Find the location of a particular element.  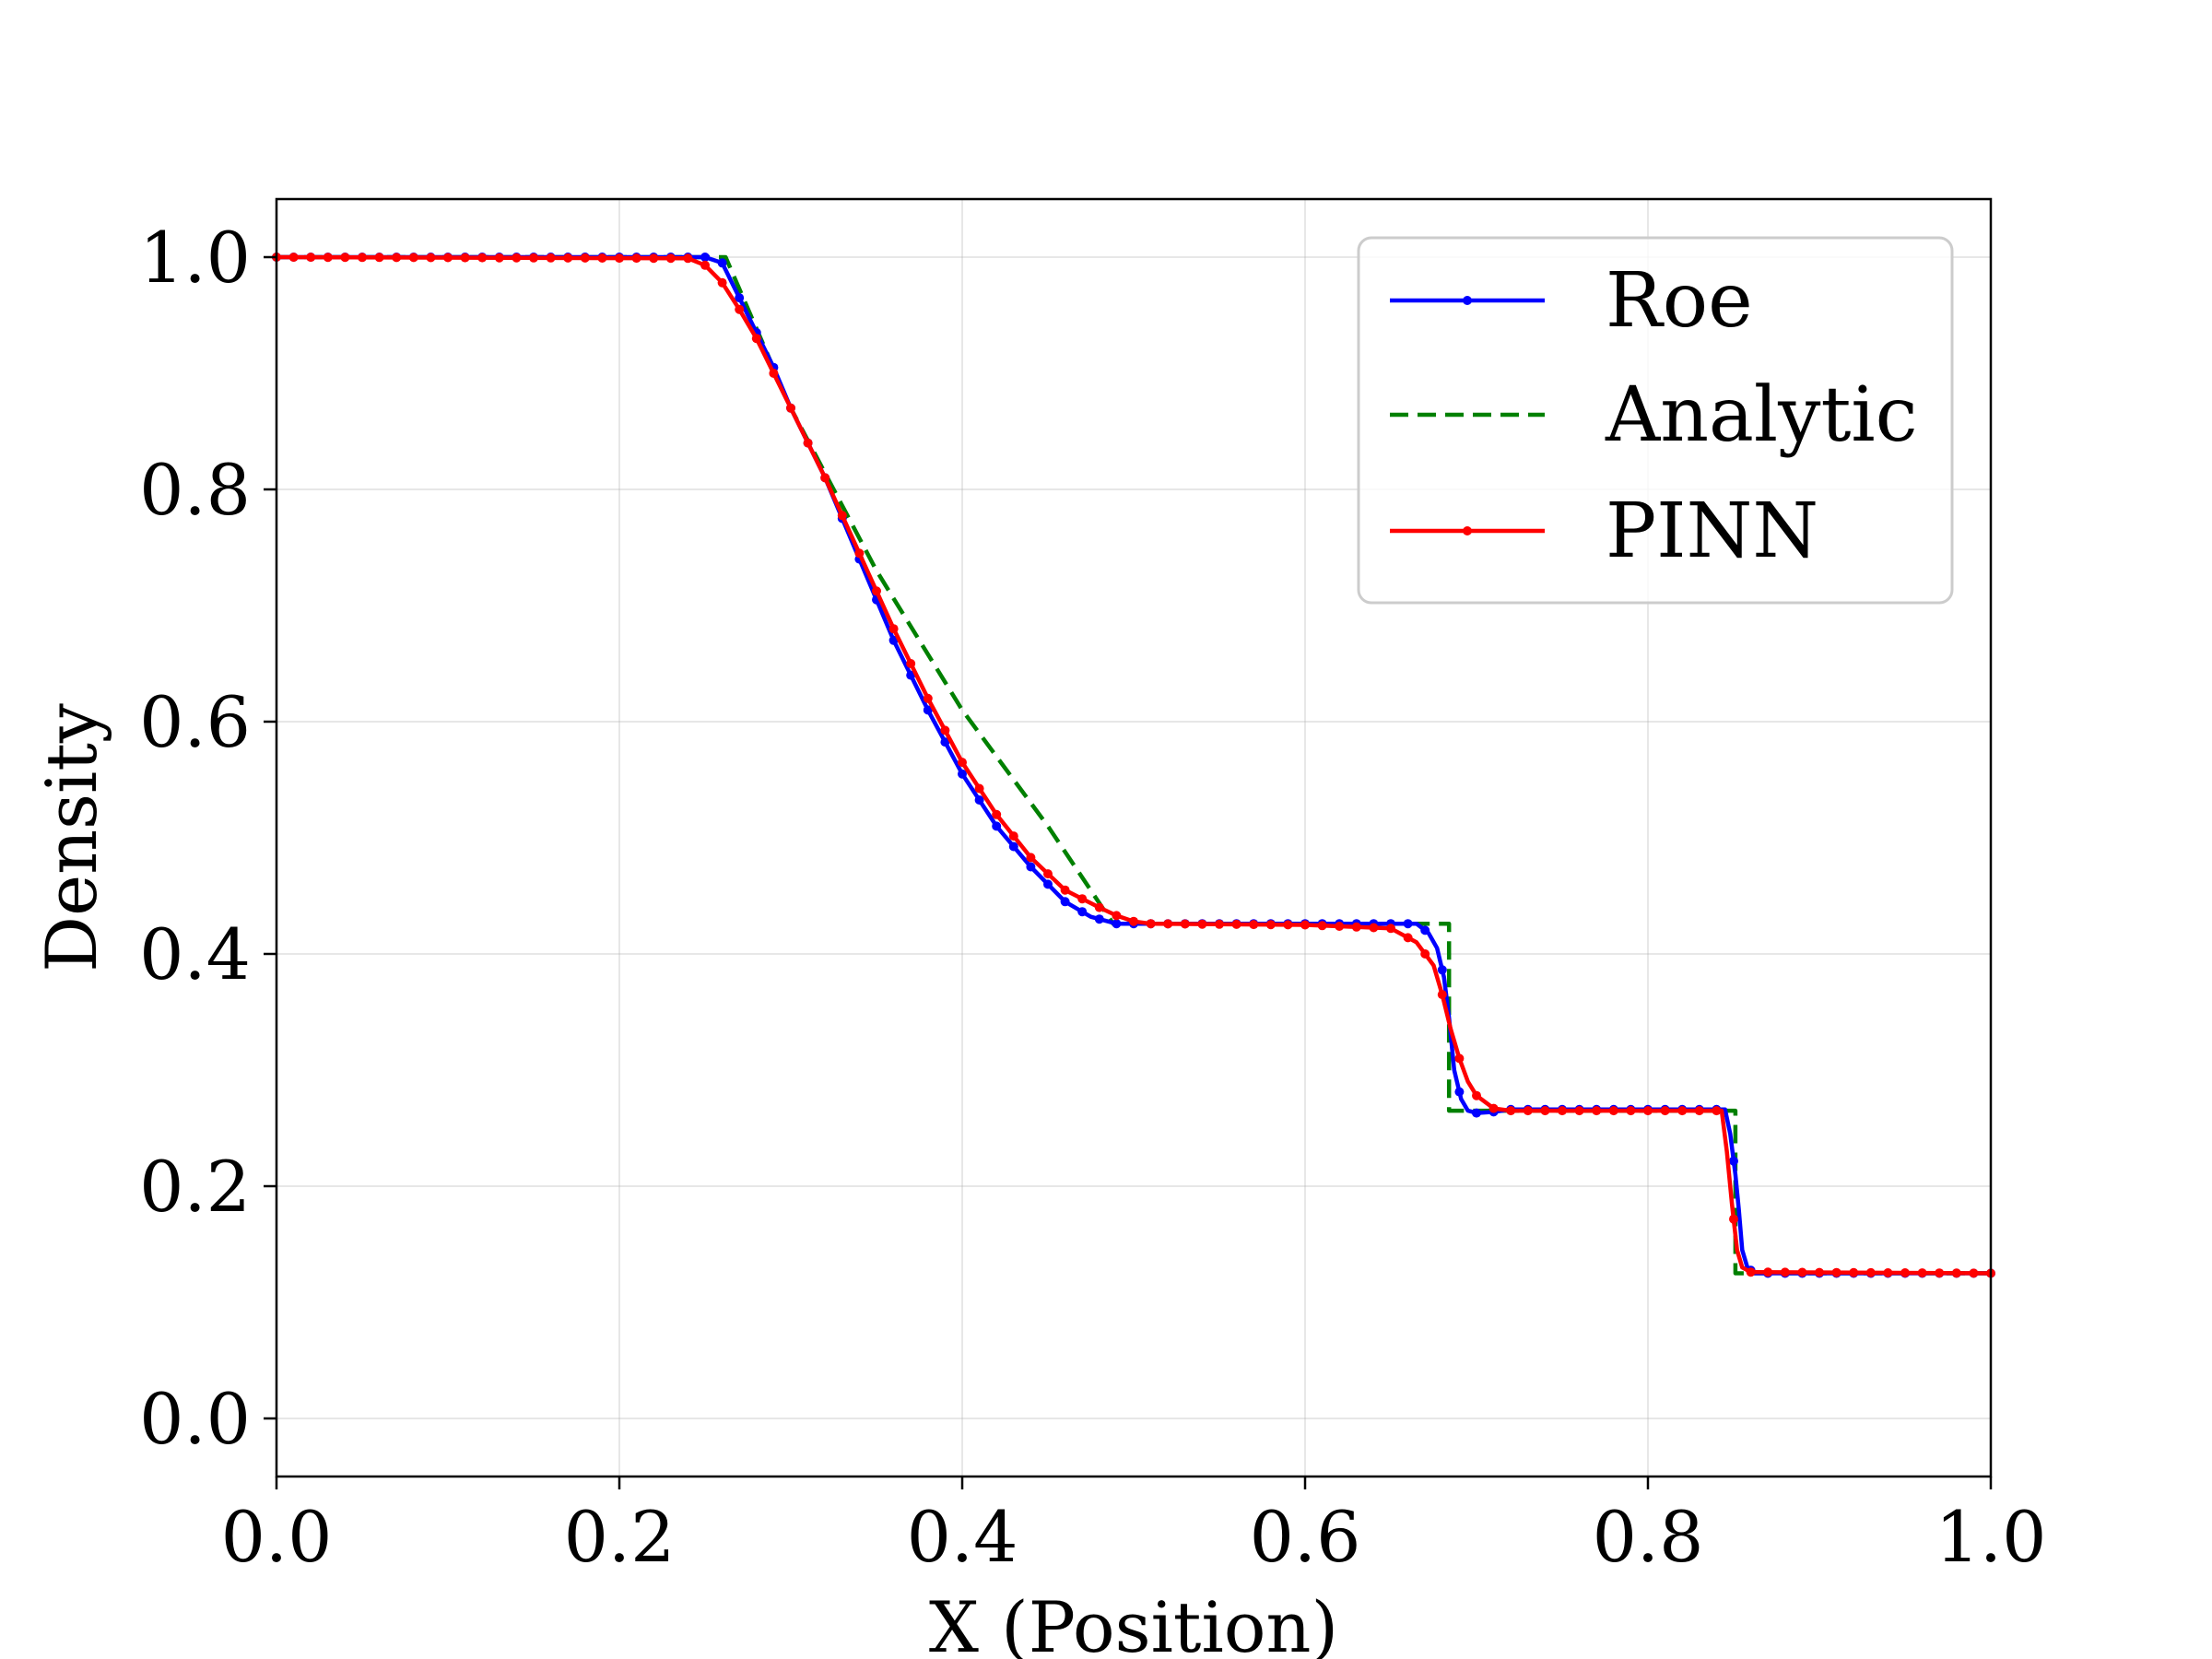

x-tick-label: 0.0 is located at coordinates (277, 1537).